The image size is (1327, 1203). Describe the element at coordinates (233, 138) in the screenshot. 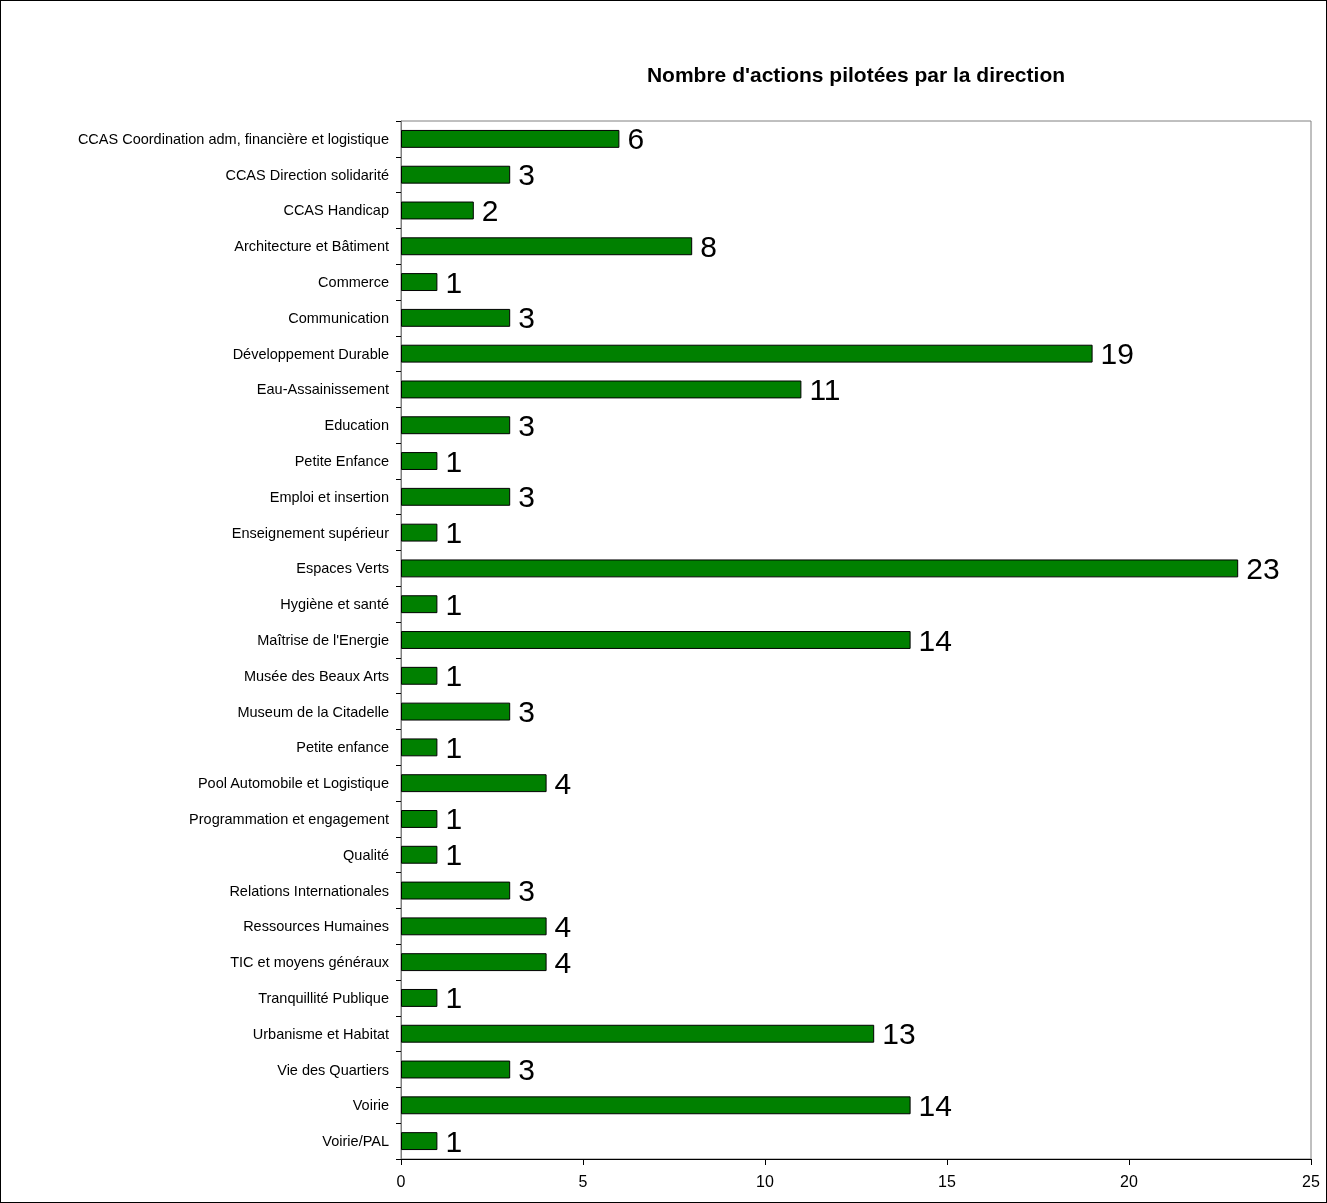

I see `y-tick-label: CCAS Coordination adm, financière et logistique` at that location.